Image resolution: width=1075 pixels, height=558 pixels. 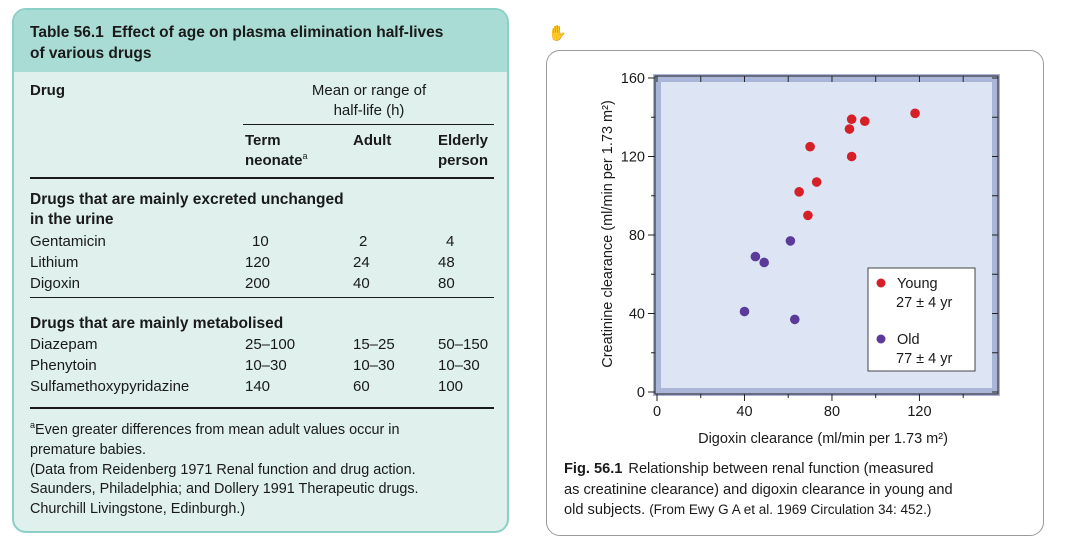 What do you see at coordinates (361, 262) in the screenshot?
I see `row-adult: 24` at bounding box center [361, 262].